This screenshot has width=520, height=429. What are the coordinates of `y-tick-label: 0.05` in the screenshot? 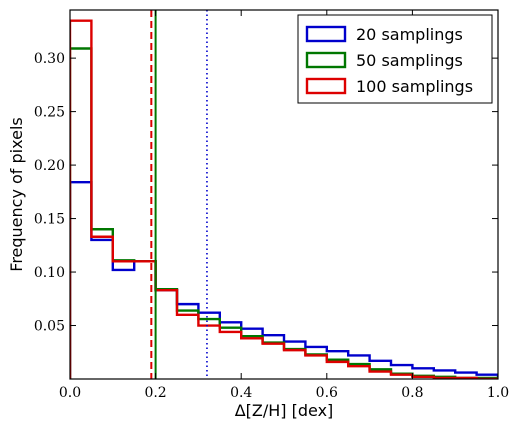 It's located at (49, 327).